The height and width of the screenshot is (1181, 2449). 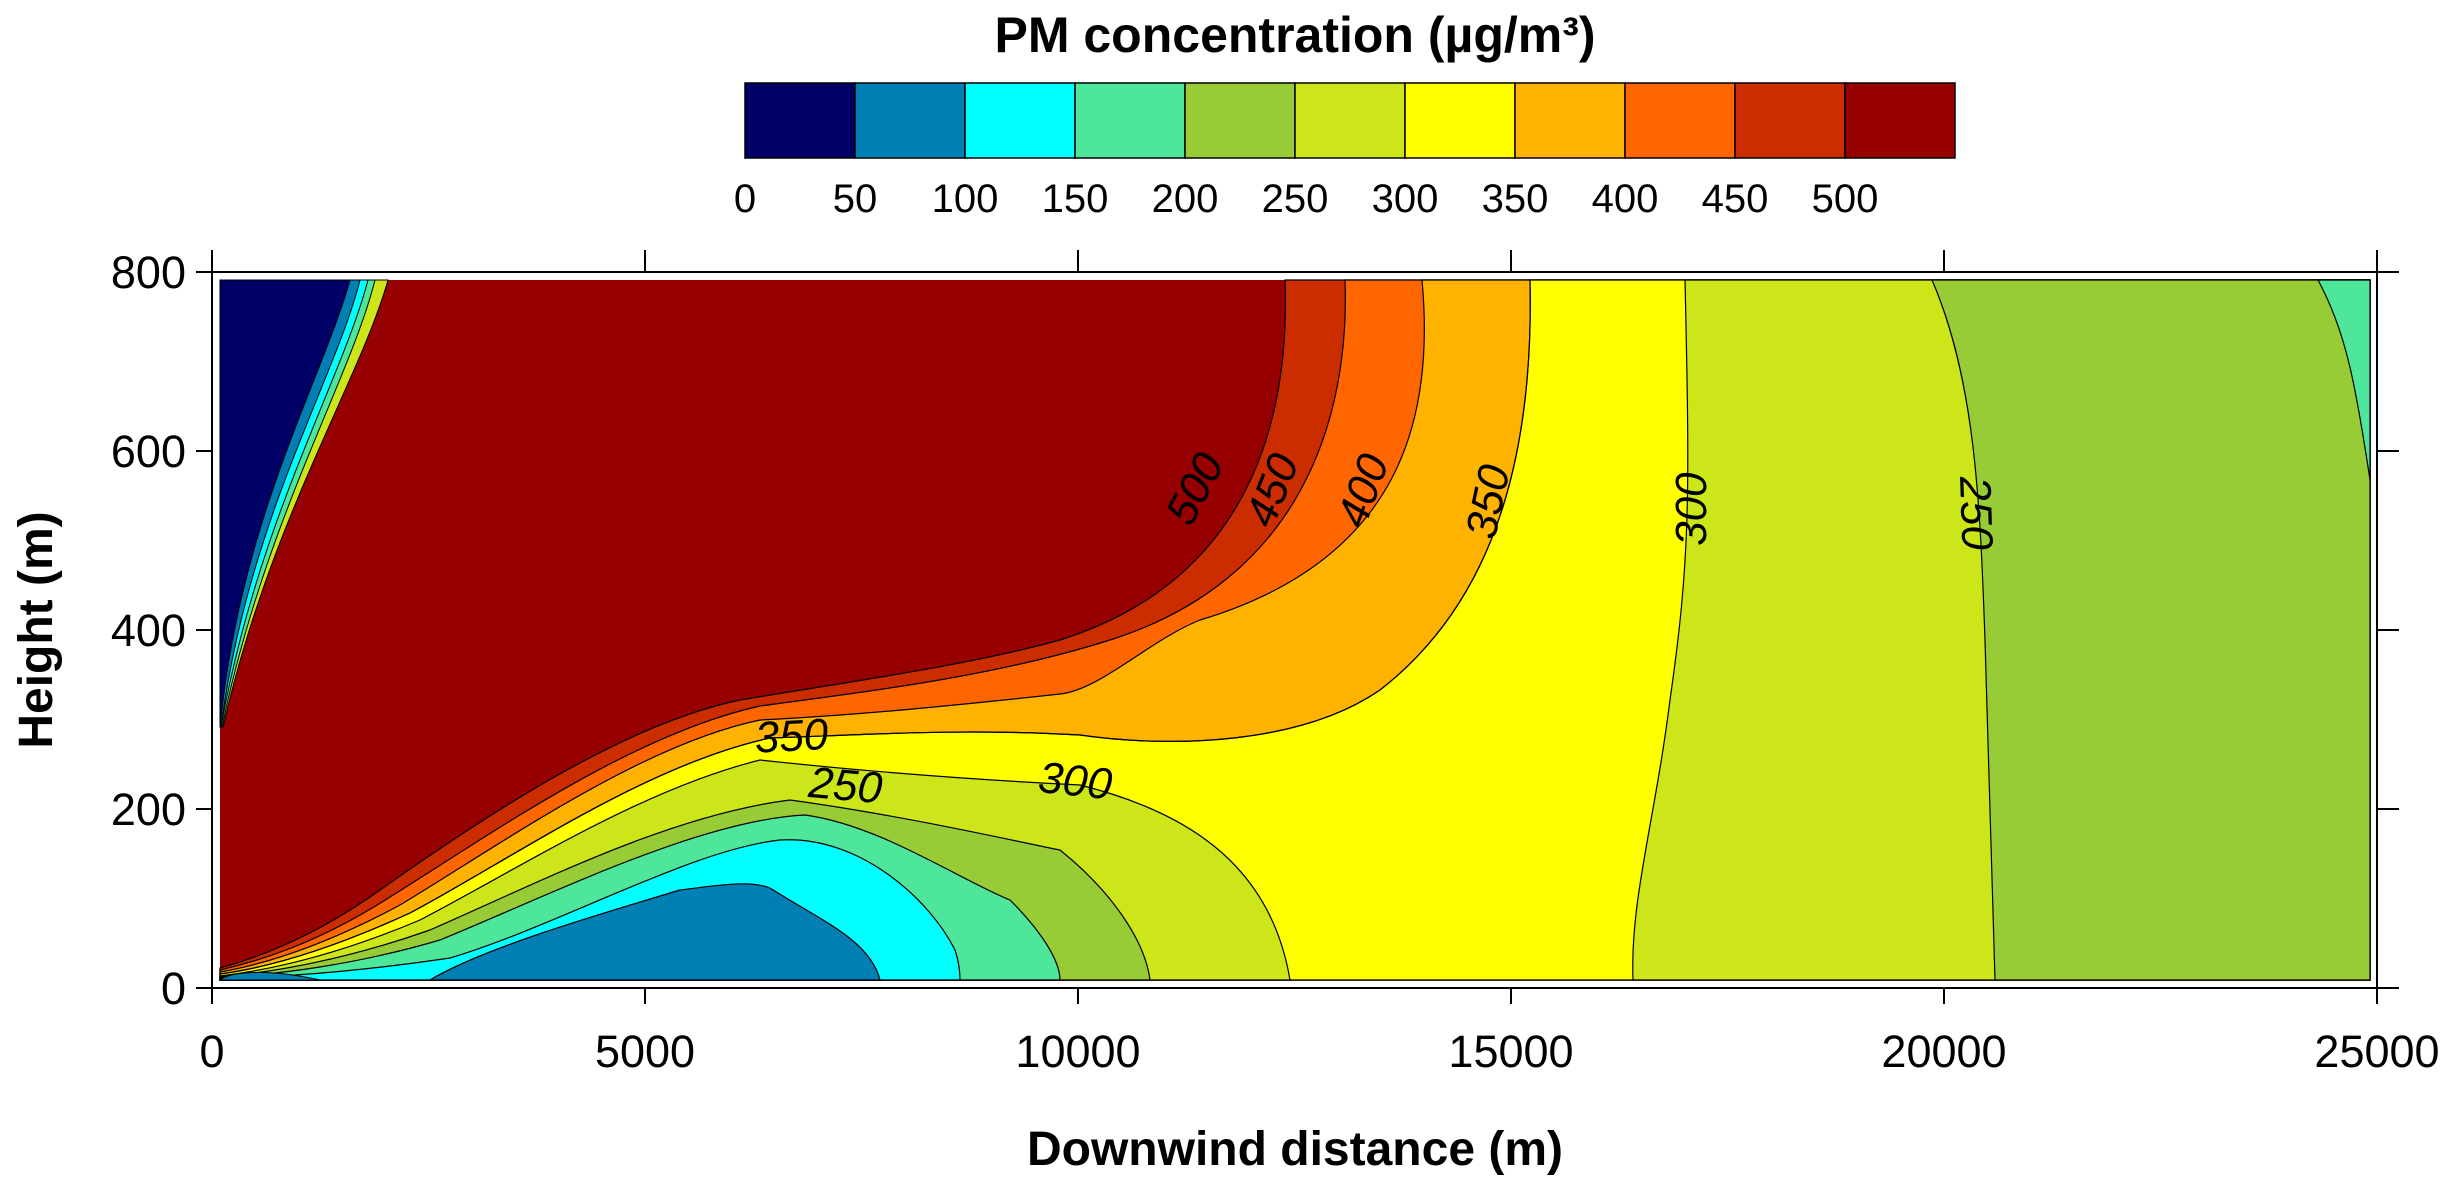 I want to click on y-tick-label: 800, so click(x=148, y=272).